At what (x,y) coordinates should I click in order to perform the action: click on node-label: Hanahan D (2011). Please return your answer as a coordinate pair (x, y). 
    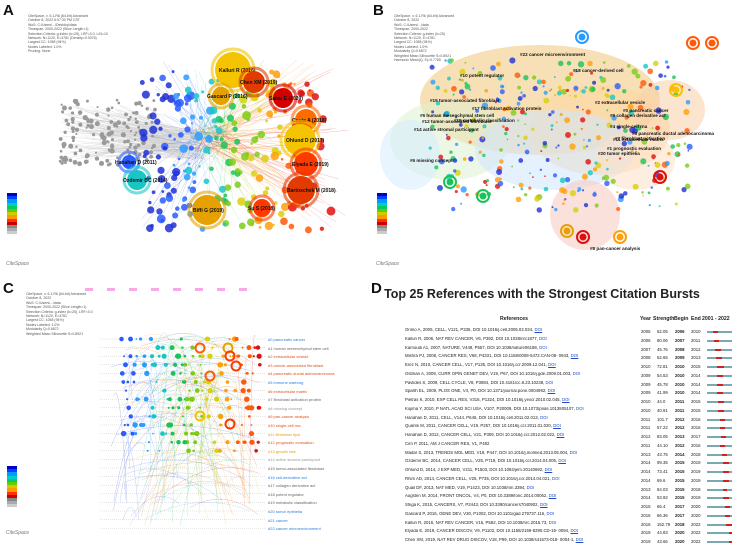
    Looking at the image, I should click on (136, 163).